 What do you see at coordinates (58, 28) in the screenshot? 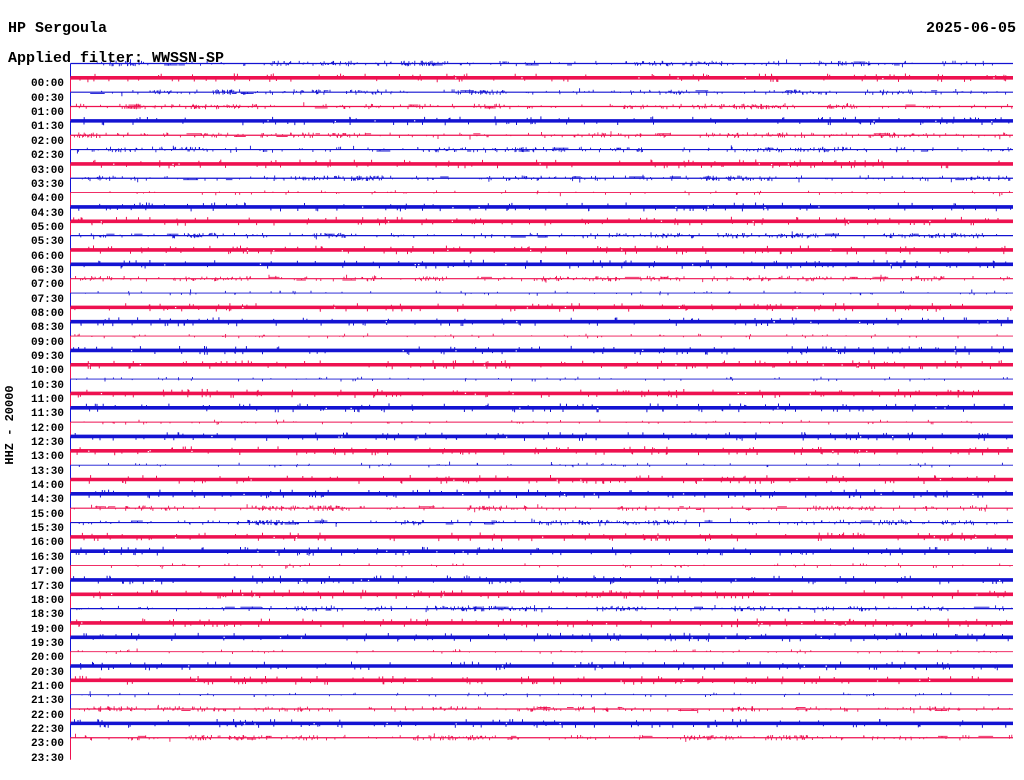
I see `station-title: HP Sergoula` at bounding box center [58, 28].